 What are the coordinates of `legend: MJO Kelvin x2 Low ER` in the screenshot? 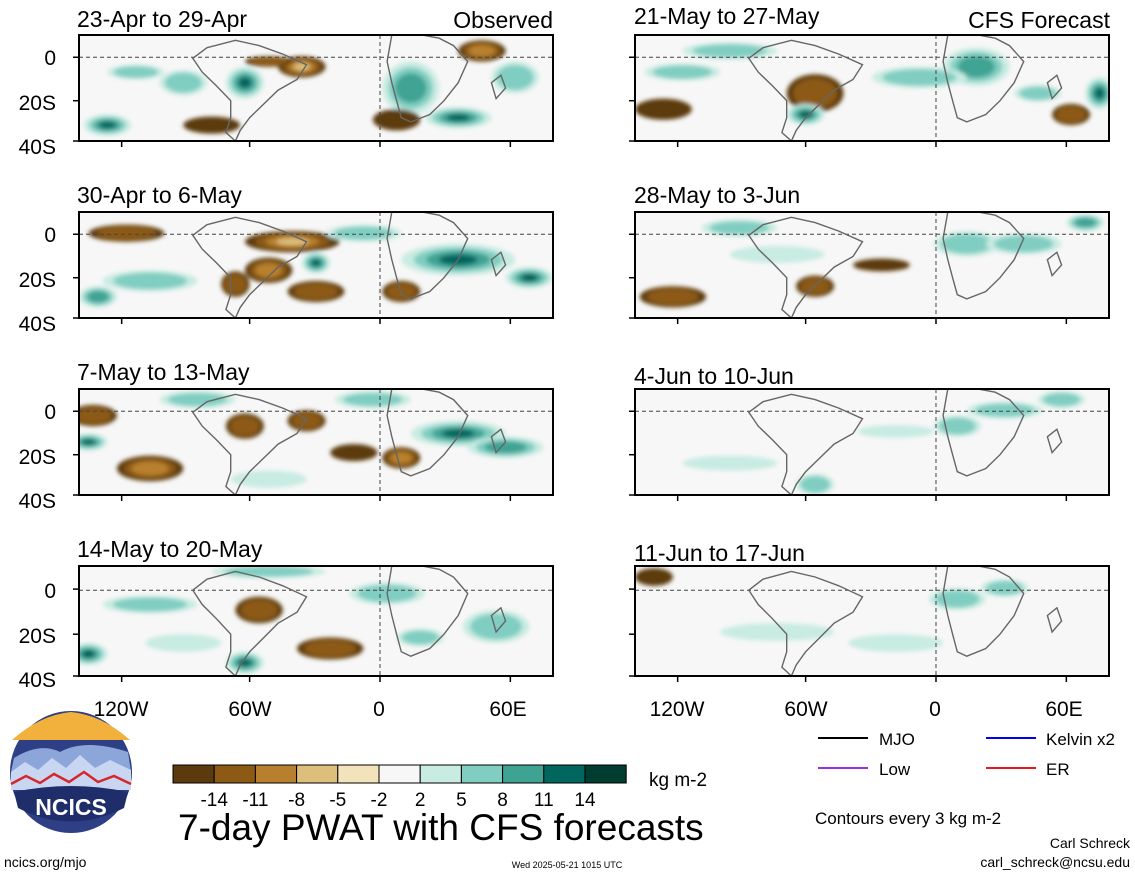 It's located at (966, 754).